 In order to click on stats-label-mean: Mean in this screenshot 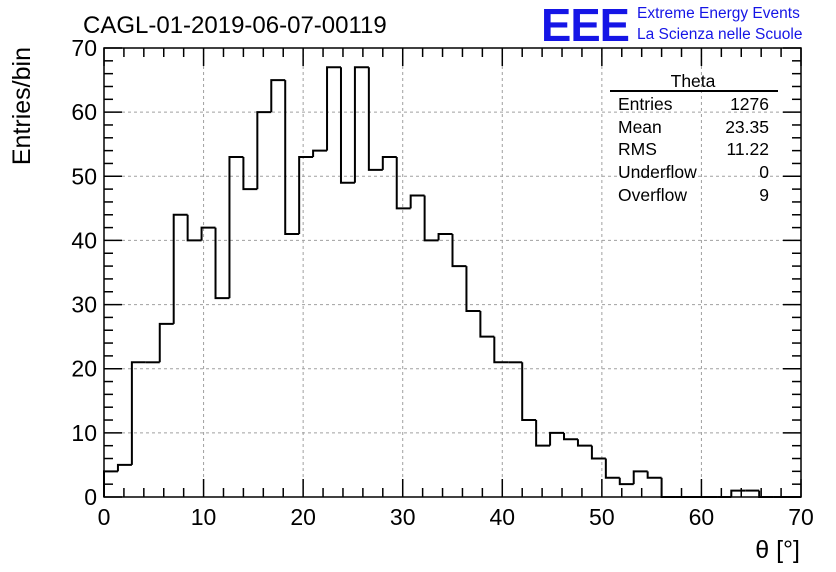, I will do `click(640, 127)`.